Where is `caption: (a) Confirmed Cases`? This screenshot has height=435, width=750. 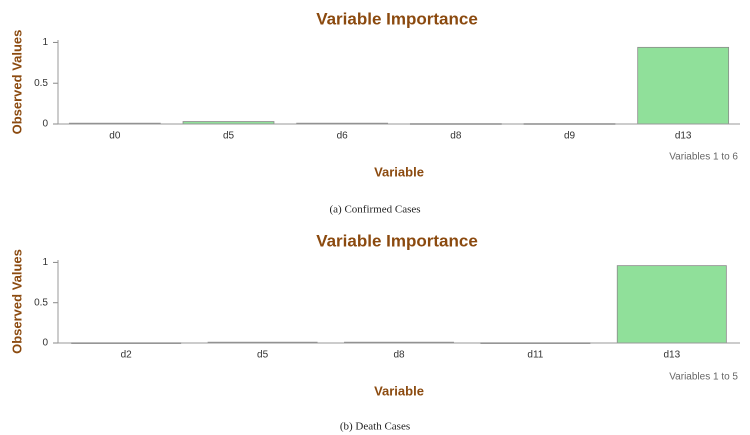
caption: (a) Confirmed Cases is located at coordinates (374, 210).